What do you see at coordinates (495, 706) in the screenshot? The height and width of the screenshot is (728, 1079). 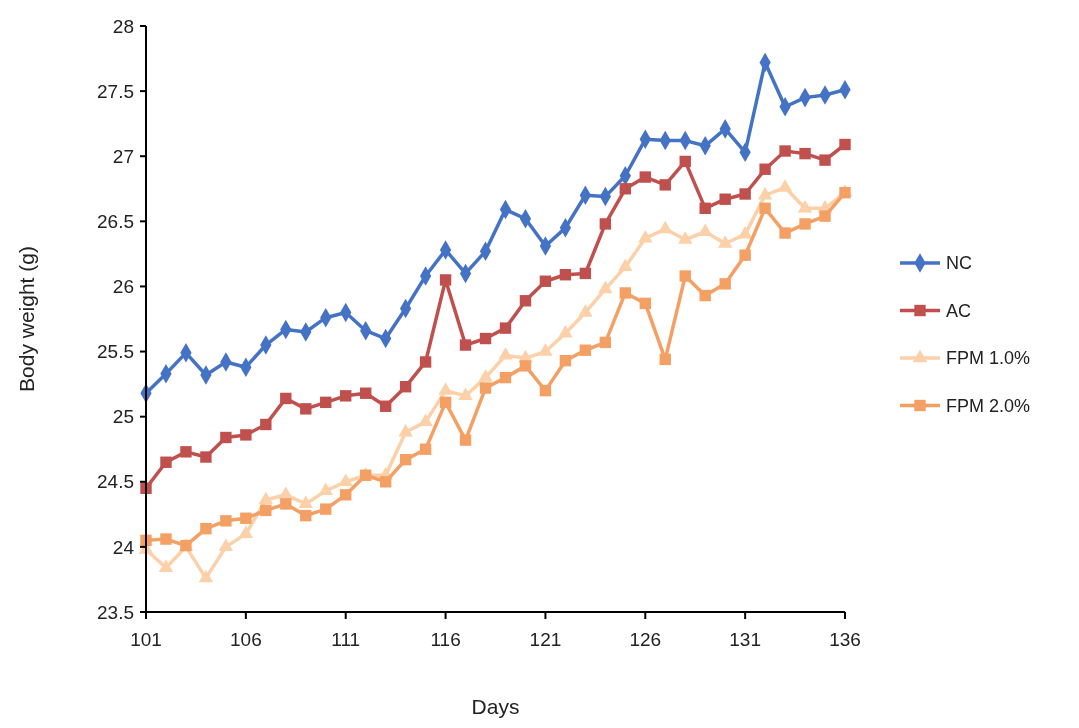 I see `x-axis-title: Days` at bounding box center [495, 706].